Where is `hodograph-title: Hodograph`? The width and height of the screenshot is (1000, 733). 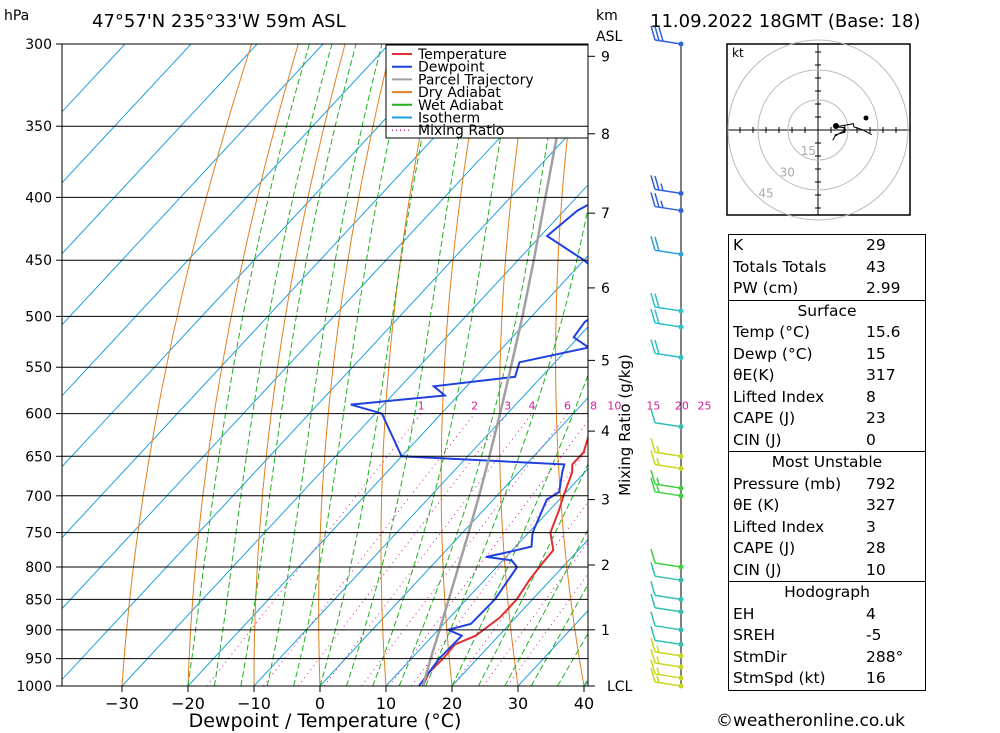
hodograph-title: Hodograph is located at coordinates (827, 592).